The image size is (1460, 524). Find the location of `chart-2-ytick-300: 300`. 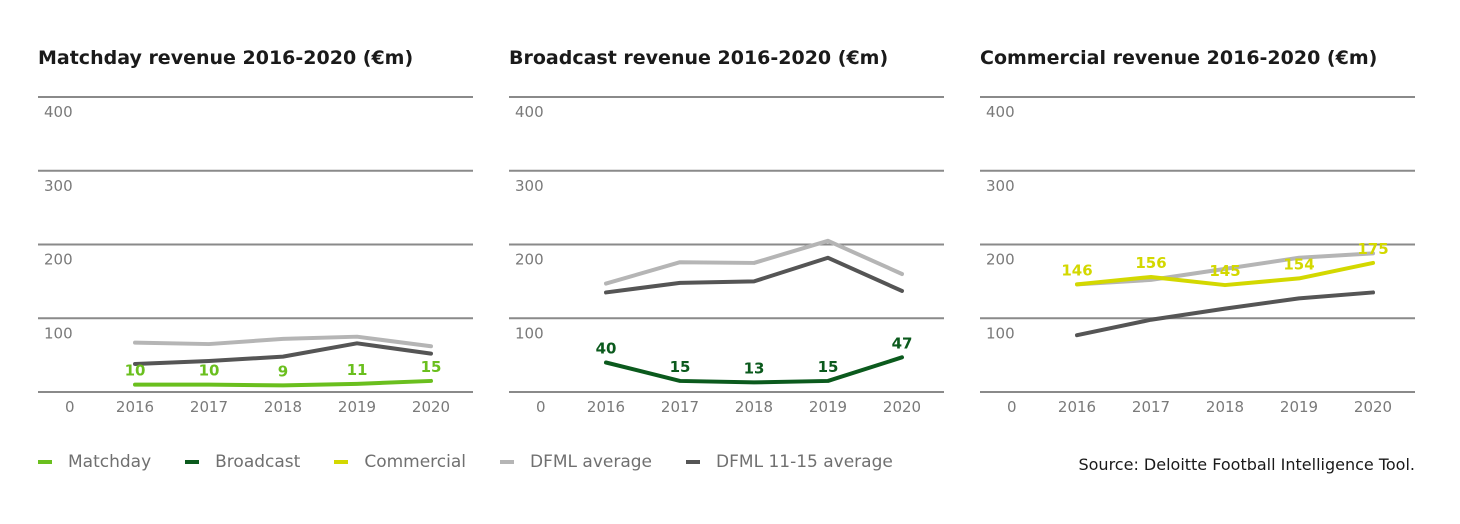

chart-2-ytick-300: 300 is located at coordinates (529, 186).